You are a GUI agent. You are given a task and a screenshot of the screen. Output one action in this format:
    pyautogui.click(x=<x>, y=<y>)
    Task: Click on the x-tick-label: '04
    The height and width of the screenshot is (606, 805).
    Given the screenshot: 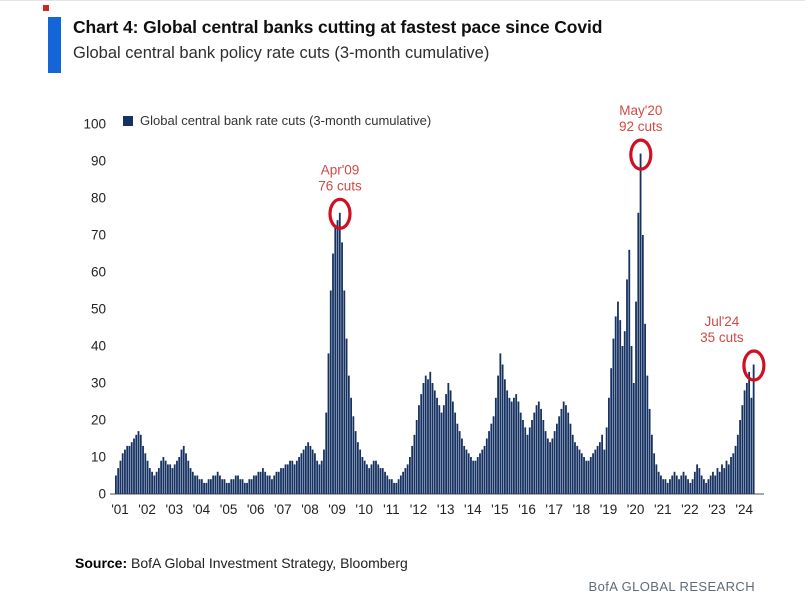 What is the action you would take?
    pyautogui.click(x=202, y=509)
    